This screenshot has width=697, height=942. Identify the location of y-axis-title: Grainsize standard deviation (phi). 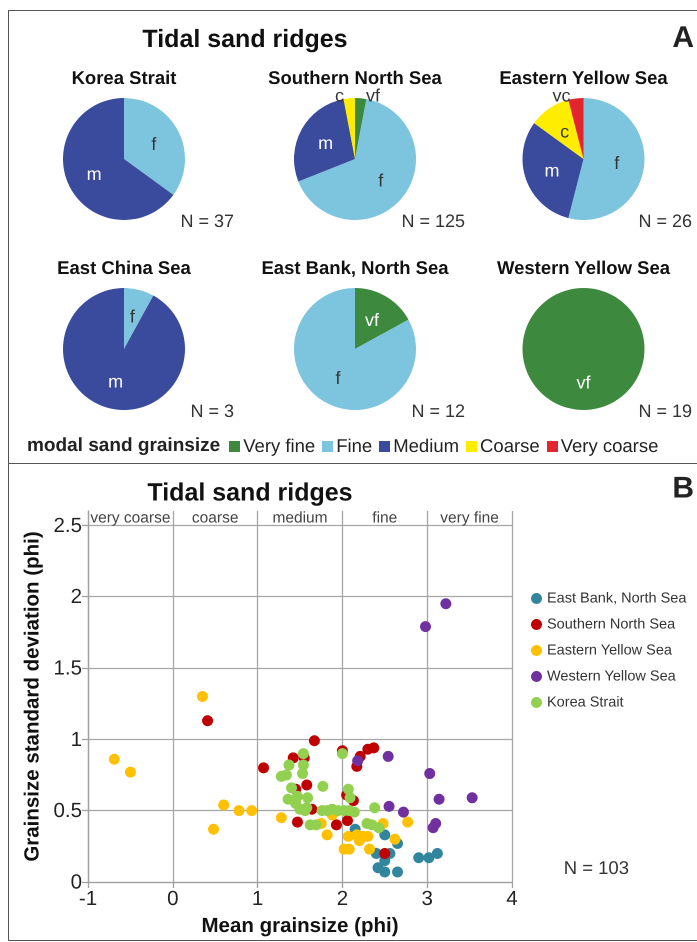
(32, 696).